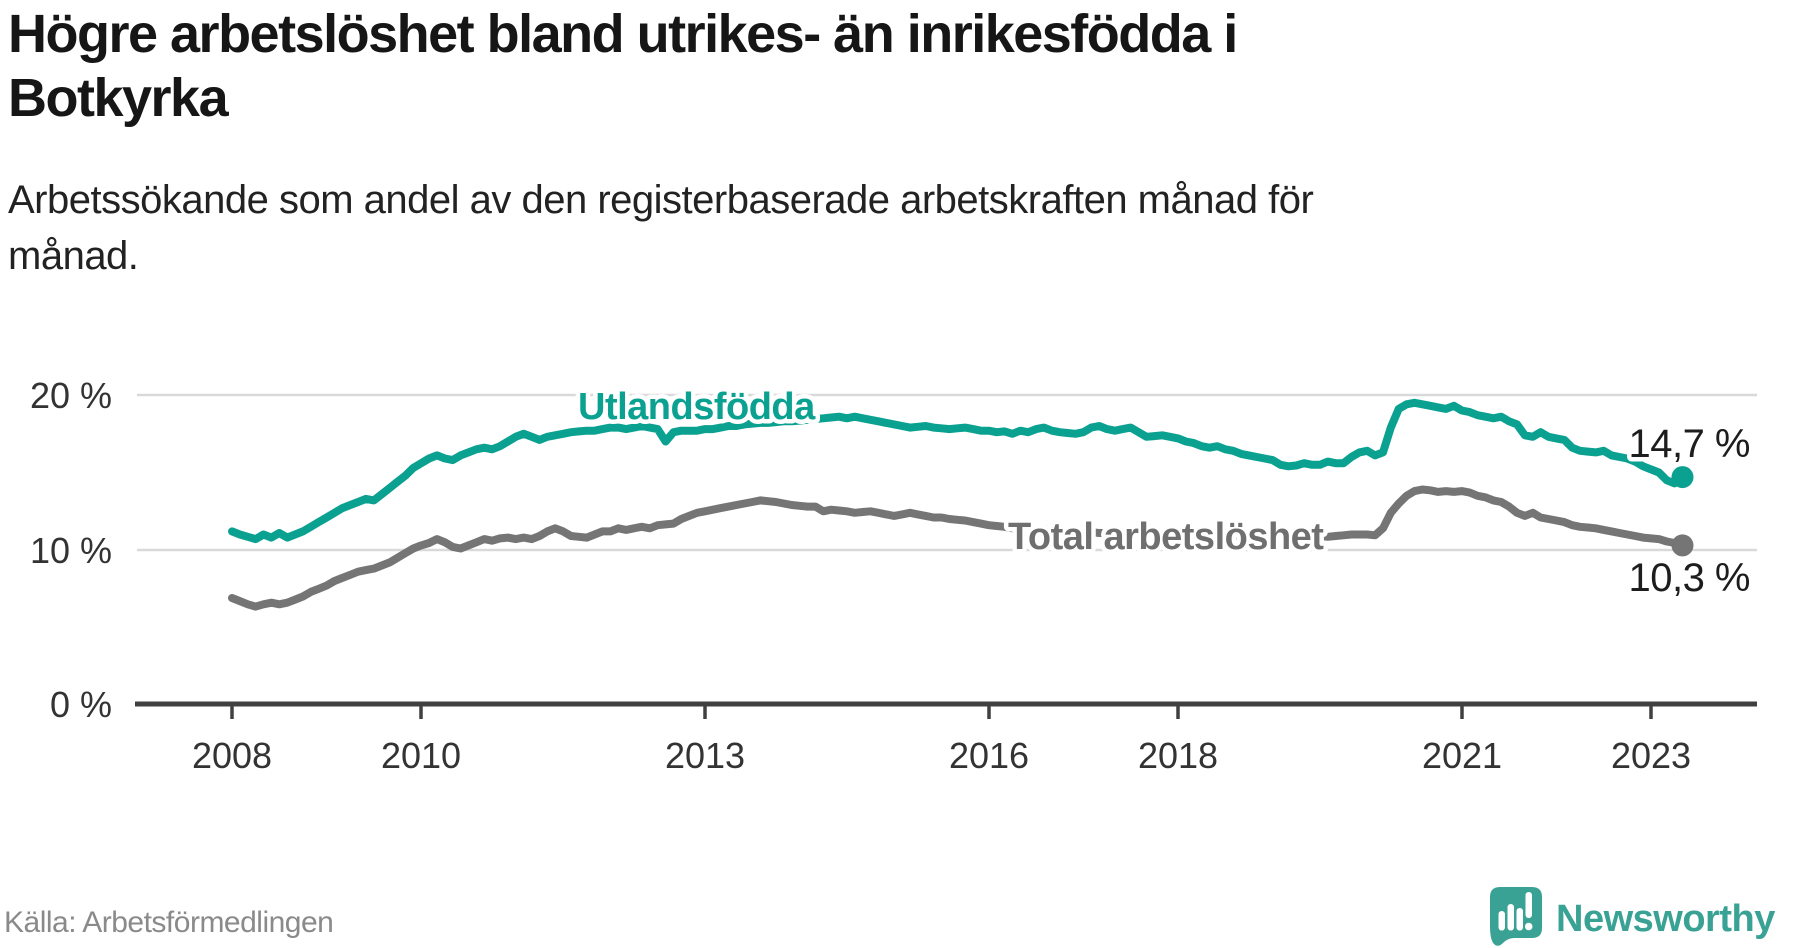 The width and height of the screenshot is (1800, 948). I want to click on series-line-total-arbetsloshet, so click(957, 548).